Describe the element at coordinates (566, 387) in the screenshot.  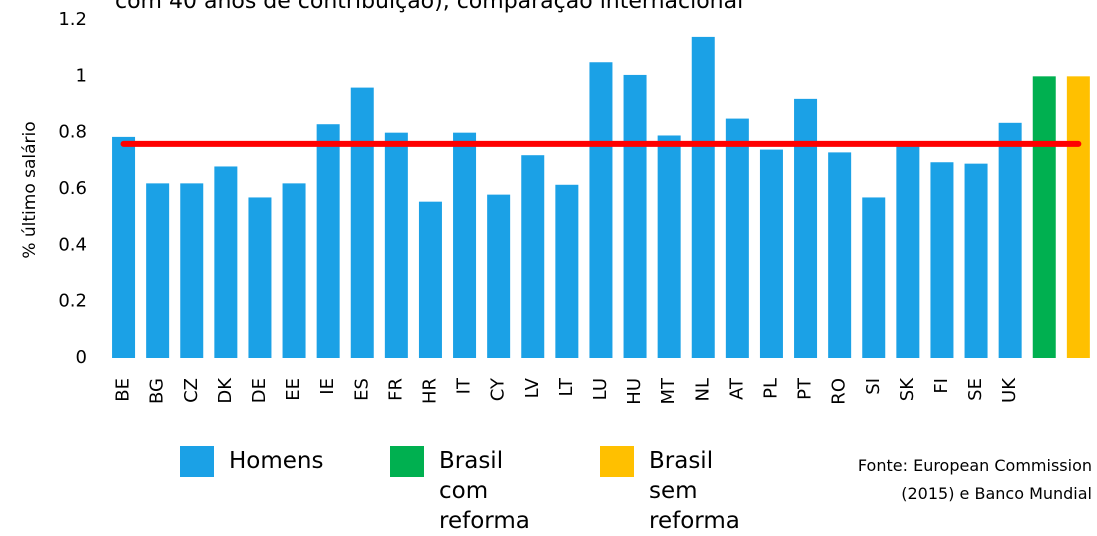
I see `x-tick-label: LT` at that location.